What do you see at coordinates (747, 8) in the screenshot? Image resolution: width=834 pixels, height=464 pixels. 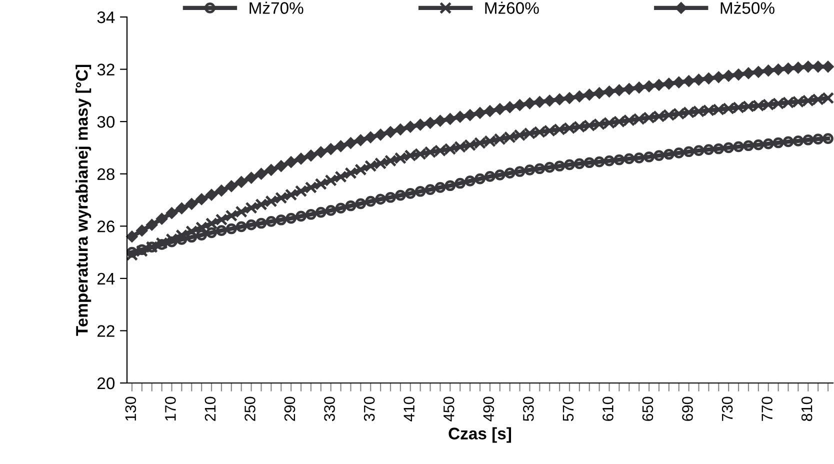 I see `legend-label: Mż50%` at bounding box center [747, 8].